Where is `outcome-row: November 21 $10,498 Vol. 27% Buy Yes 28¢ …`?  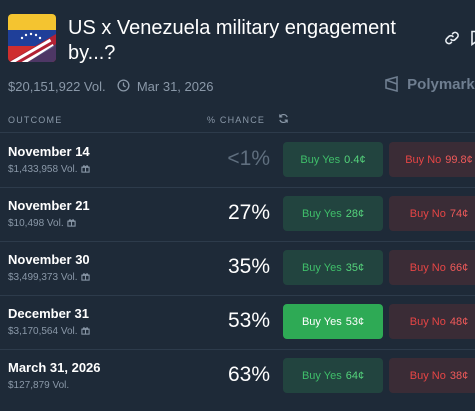 outcome-row: November 21 $10,498 Vol. 27% Buy Yes 28¢ … is located at coordinates (237, 214).